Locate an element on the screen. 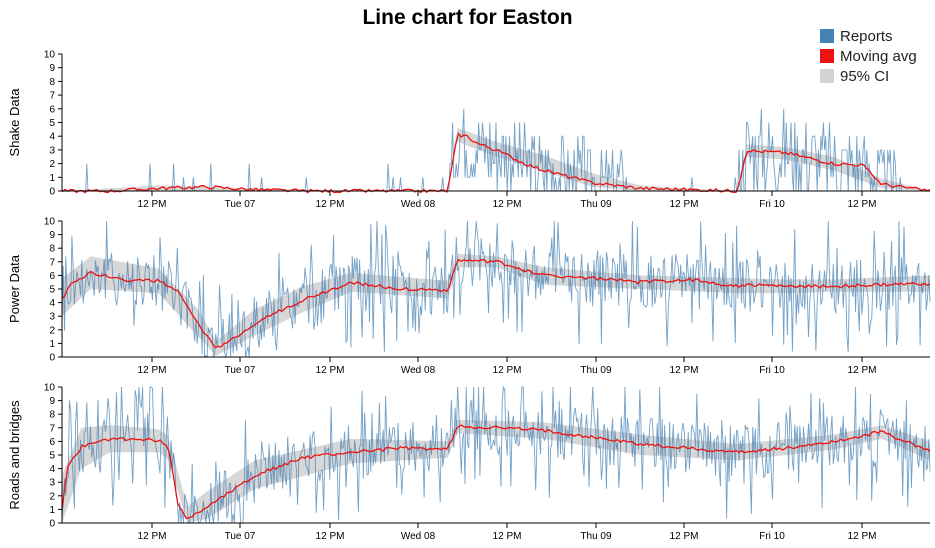 The width and height of the screenshot is (935, 548). legend-item-reports: Reports is located at coordinates (868, 36).